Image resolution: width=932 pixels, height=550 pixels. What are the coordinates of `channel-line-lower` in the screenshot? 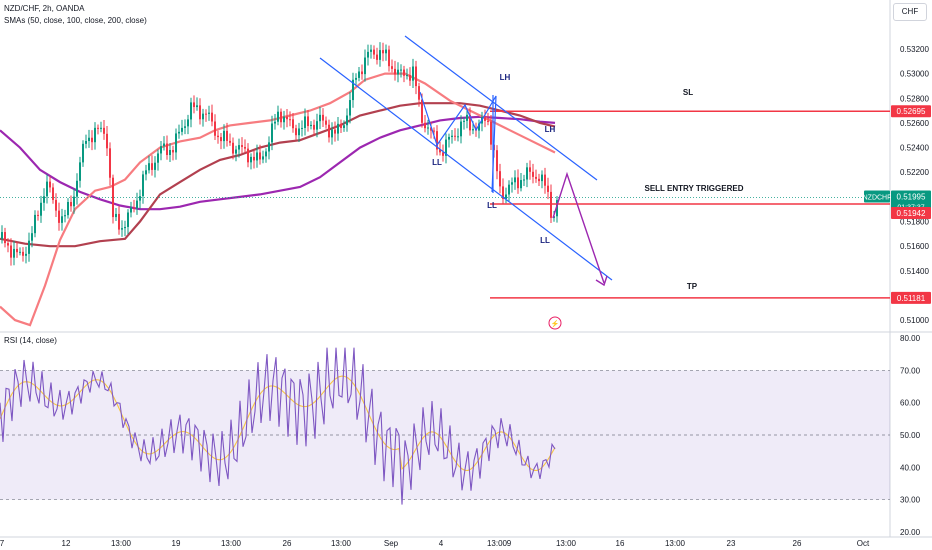 It's located at (466, 169).